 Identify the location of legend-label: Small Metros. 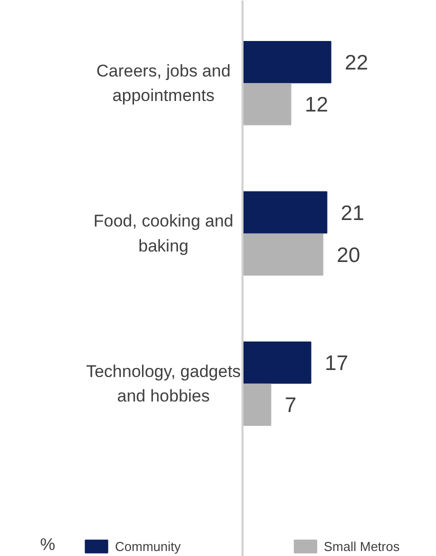
(362, 546).